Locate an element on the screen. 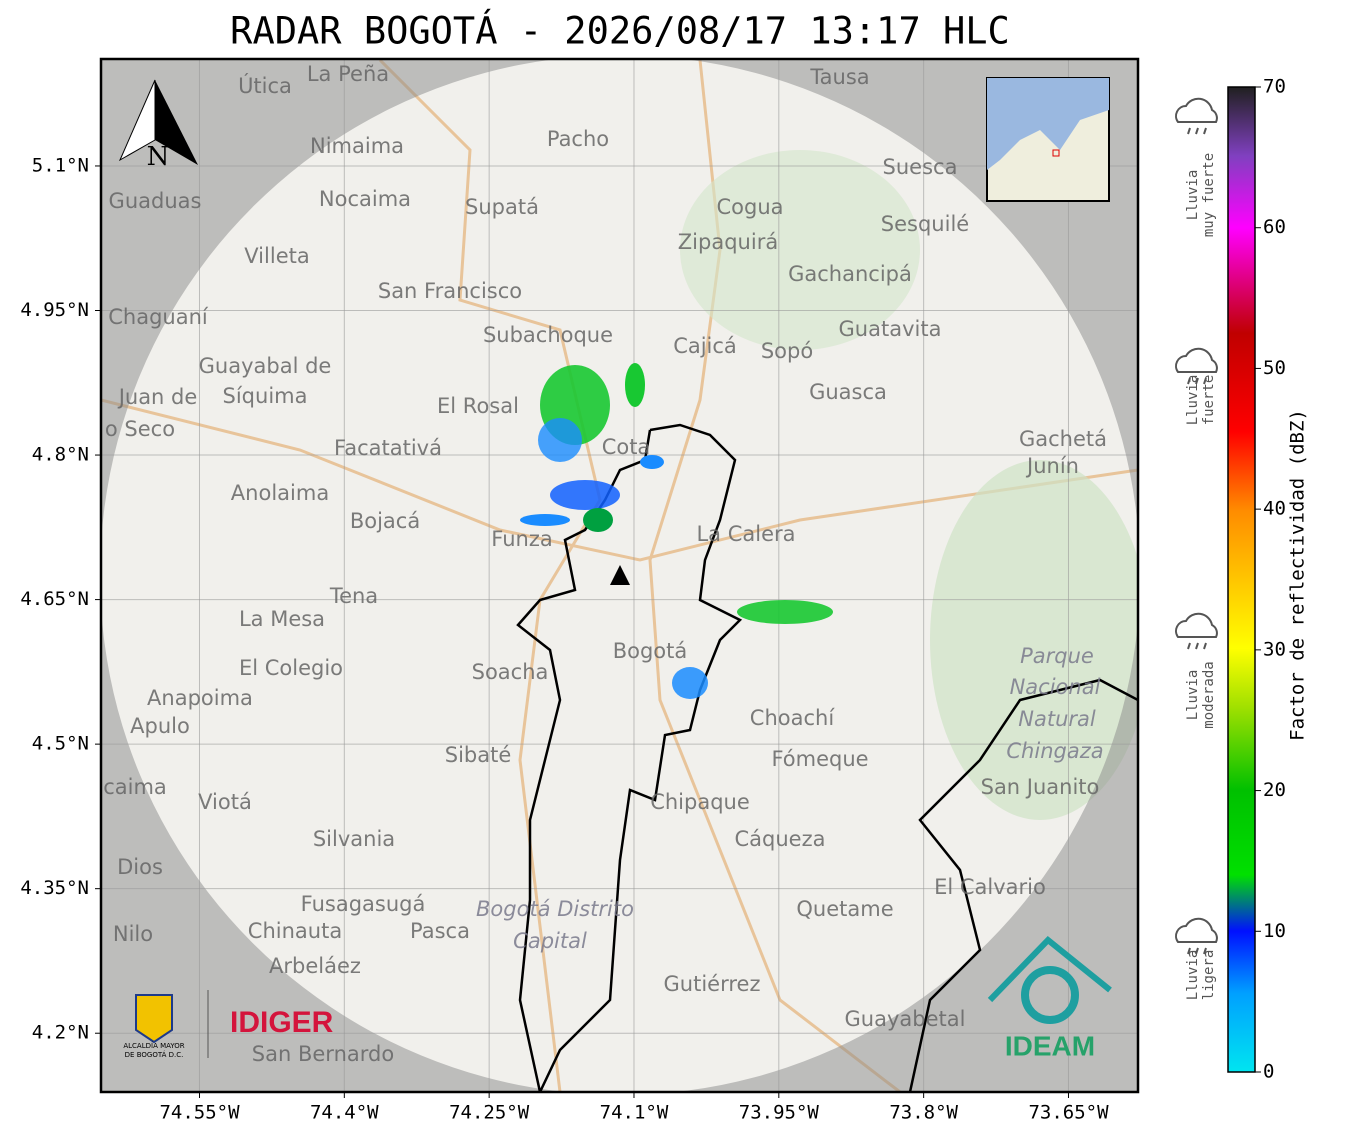  forest is located at coordinates (800, 250).